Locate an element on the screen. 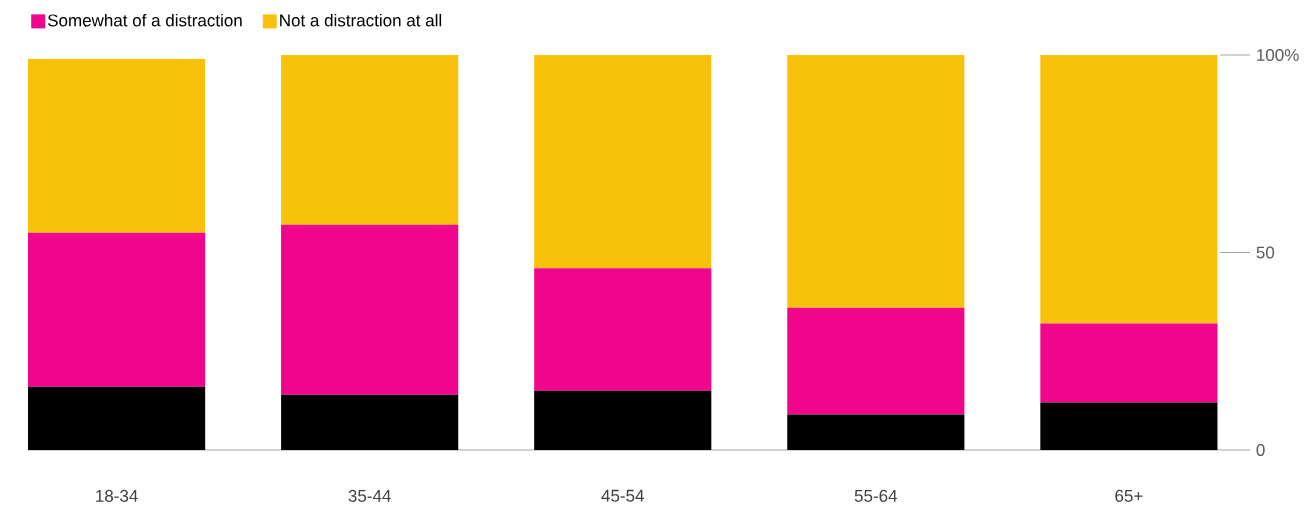  y-tick-label: 50 is located at coordinates (1265, 252).